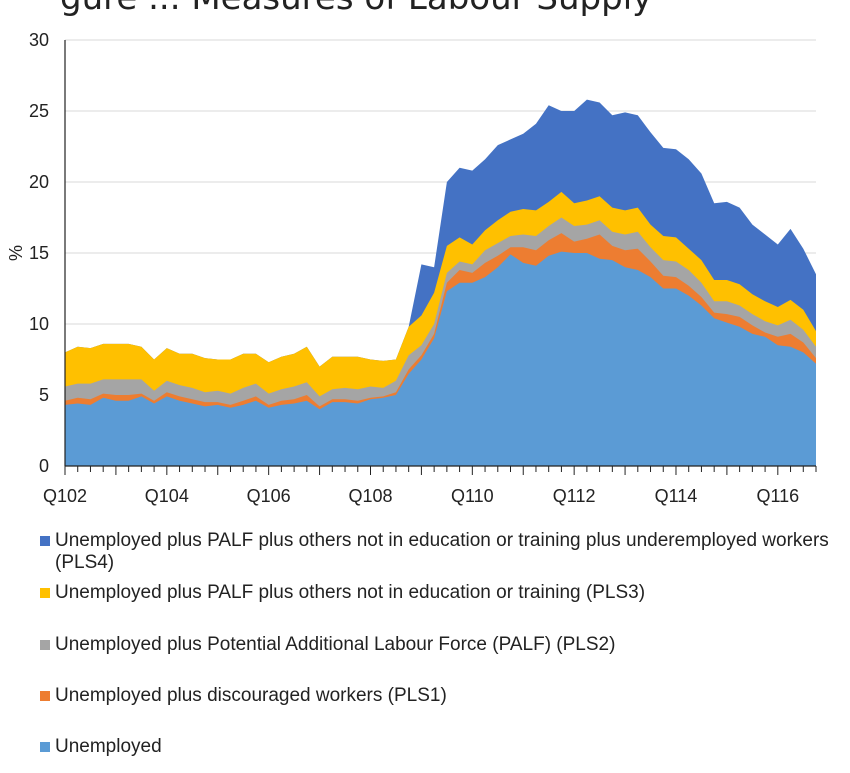 Image resolution: width=850 pixels, height=773 pixels. What do you see at coordinates (39, 111) in the screenshot?
I see `y-tick-label: 25` at bounding box center [39, 111].